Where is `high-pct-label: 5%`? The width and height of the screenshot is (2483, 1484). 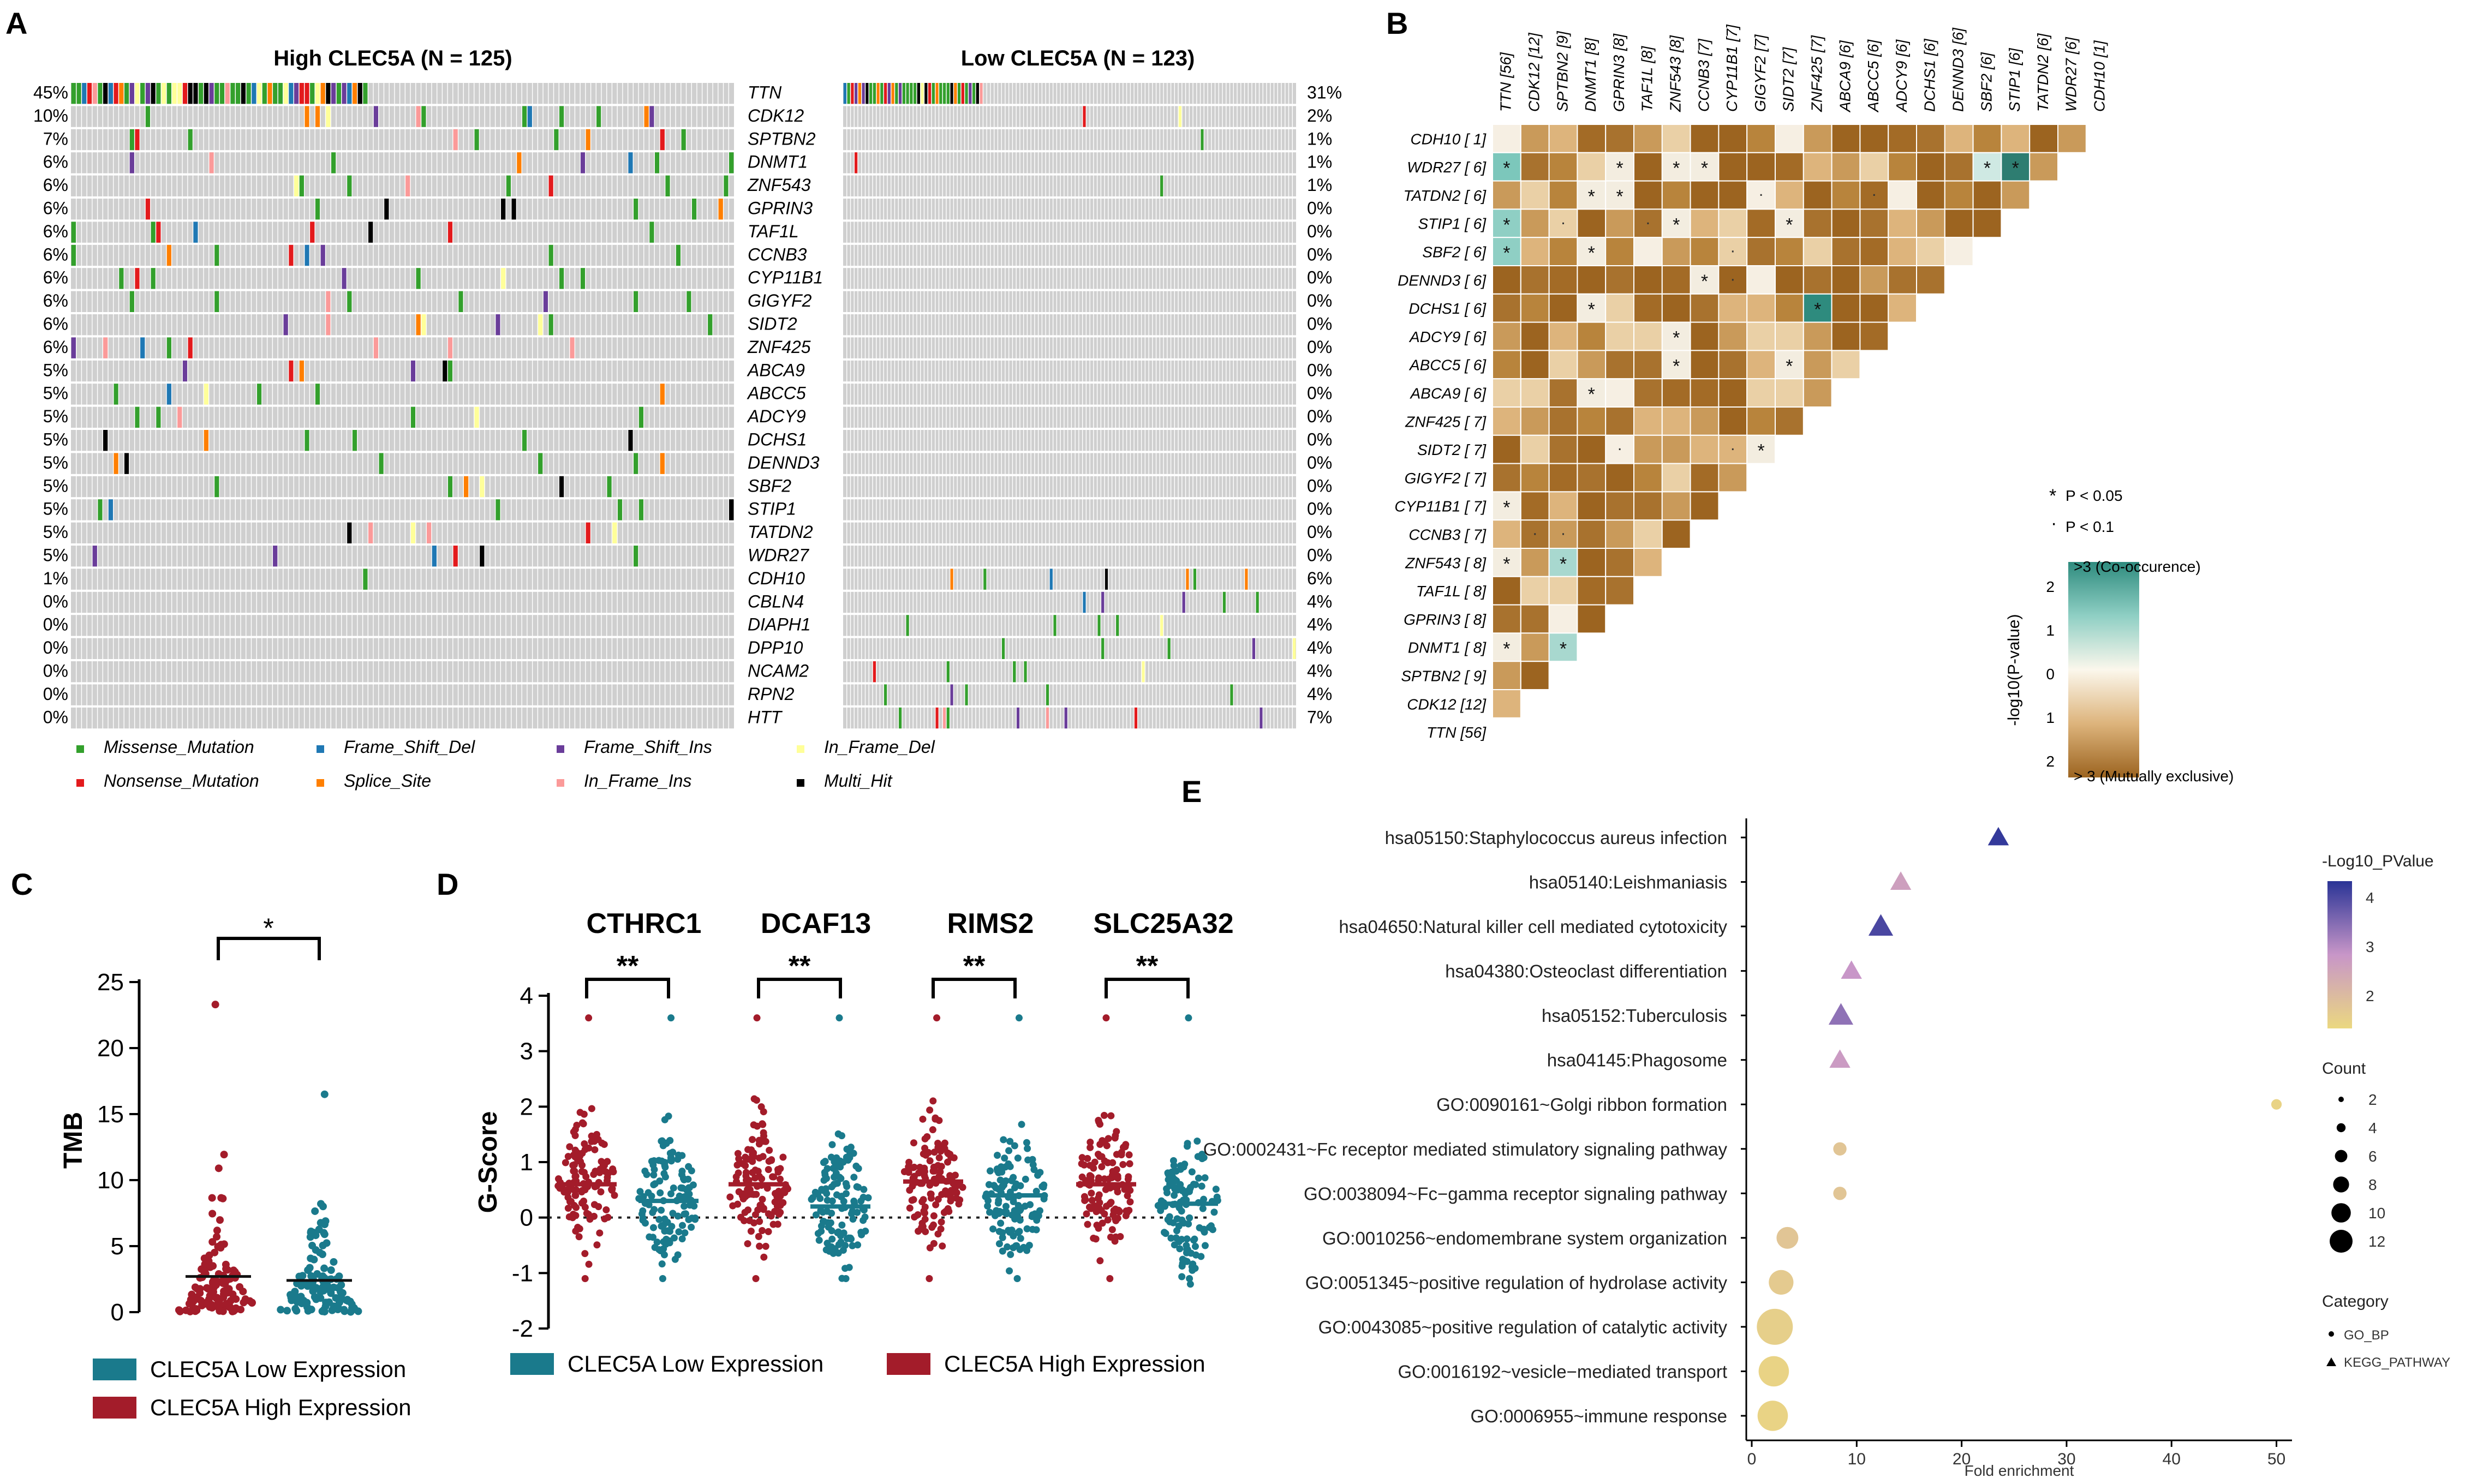
high-pct-label: 5% is located at coordinates (55, 555).